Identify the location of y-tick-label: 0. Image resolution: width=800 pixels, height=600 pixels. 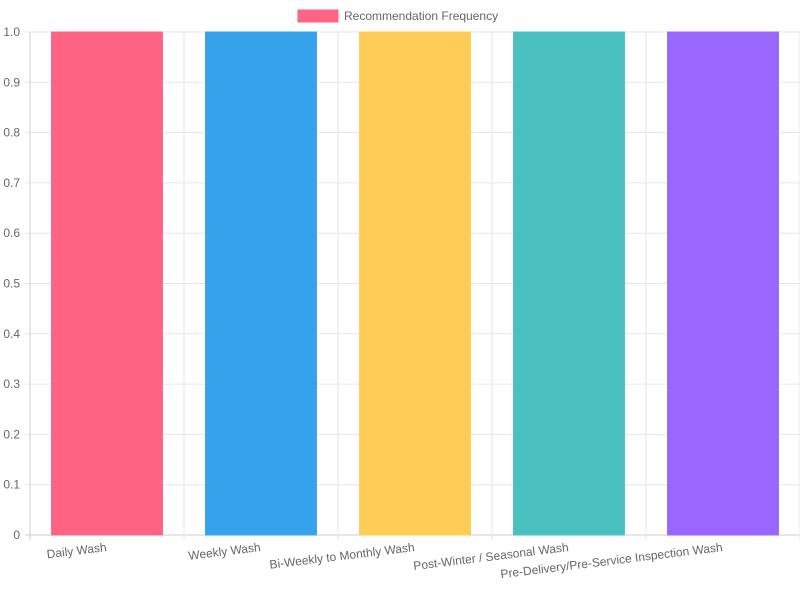
(16, 535).